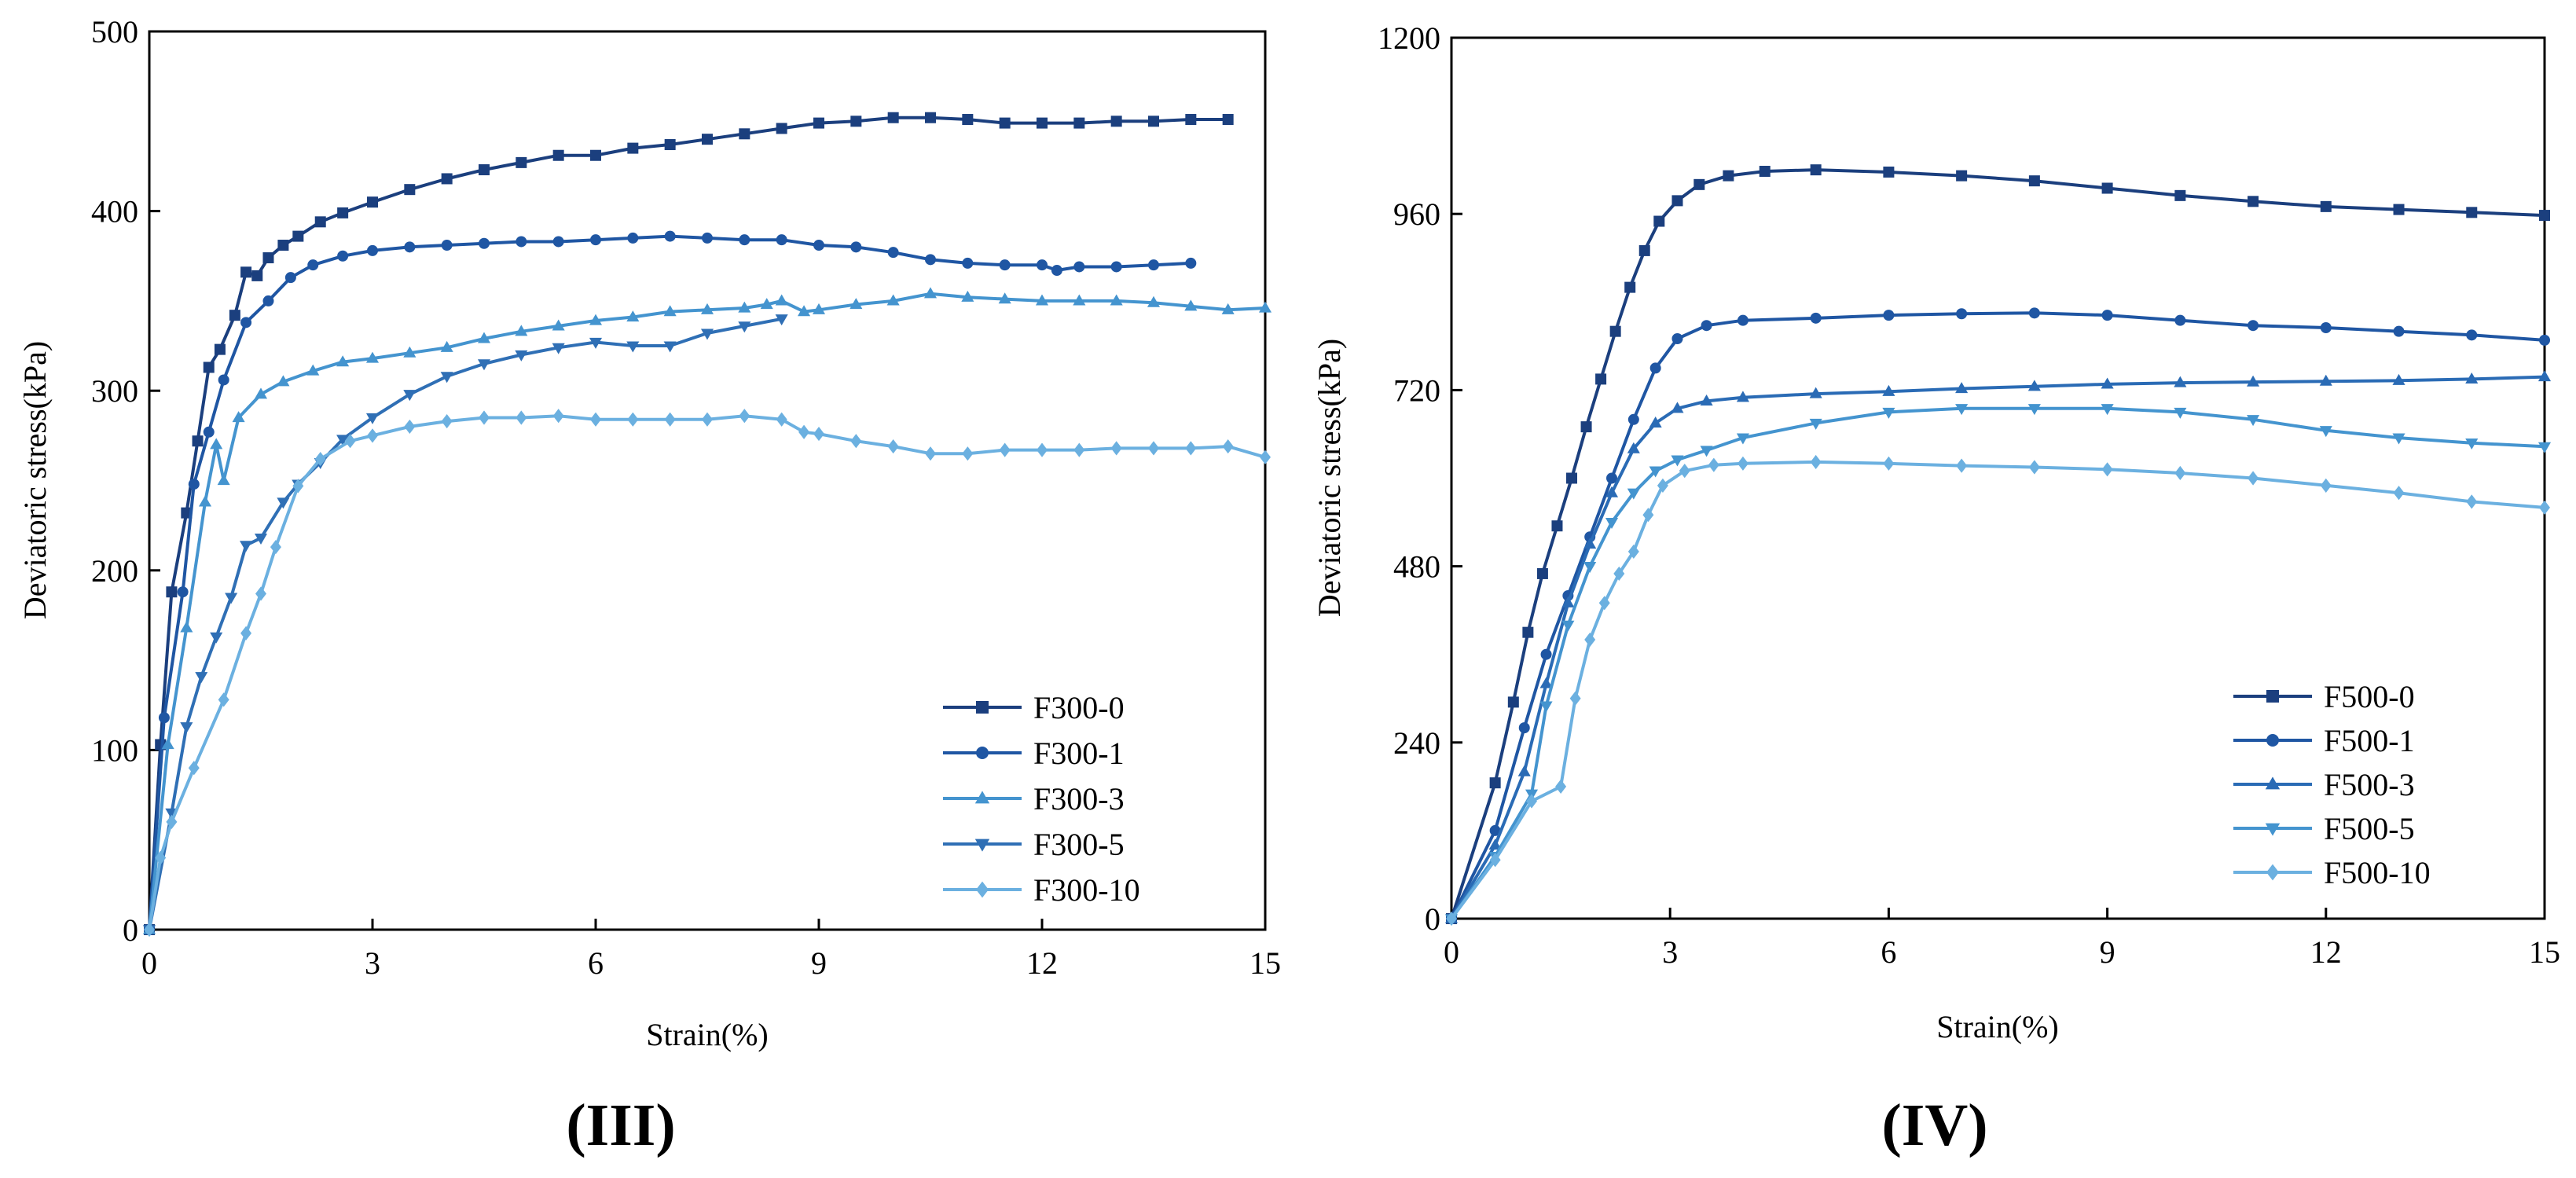 The image size is (2576, 1178). I want to click on y-tick-label: 0, so click(130, 930).